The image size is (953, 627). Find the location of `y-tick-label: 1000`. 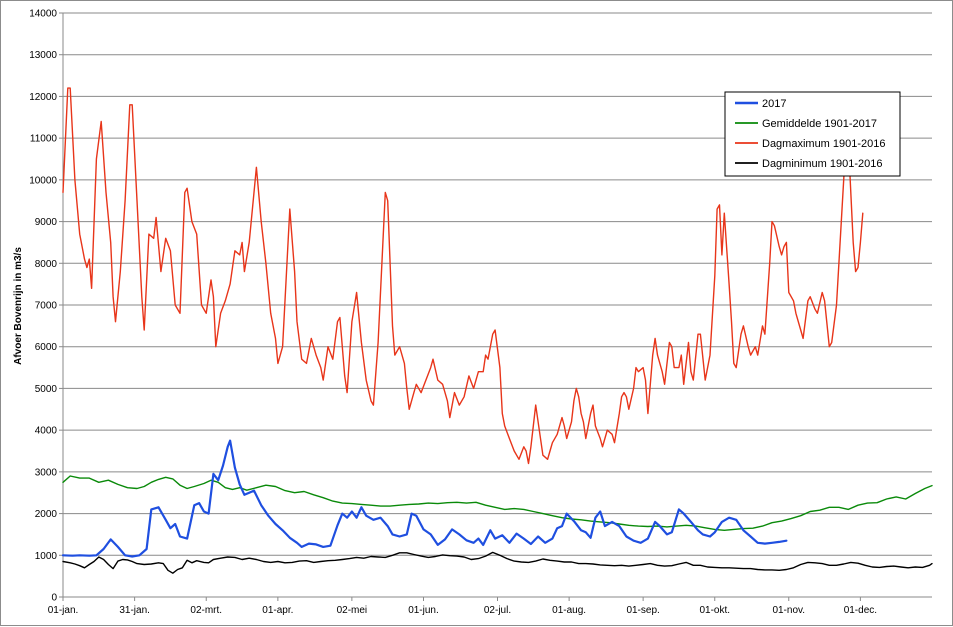

y-tick-label: 1000 is located at coordinates (46, 556).